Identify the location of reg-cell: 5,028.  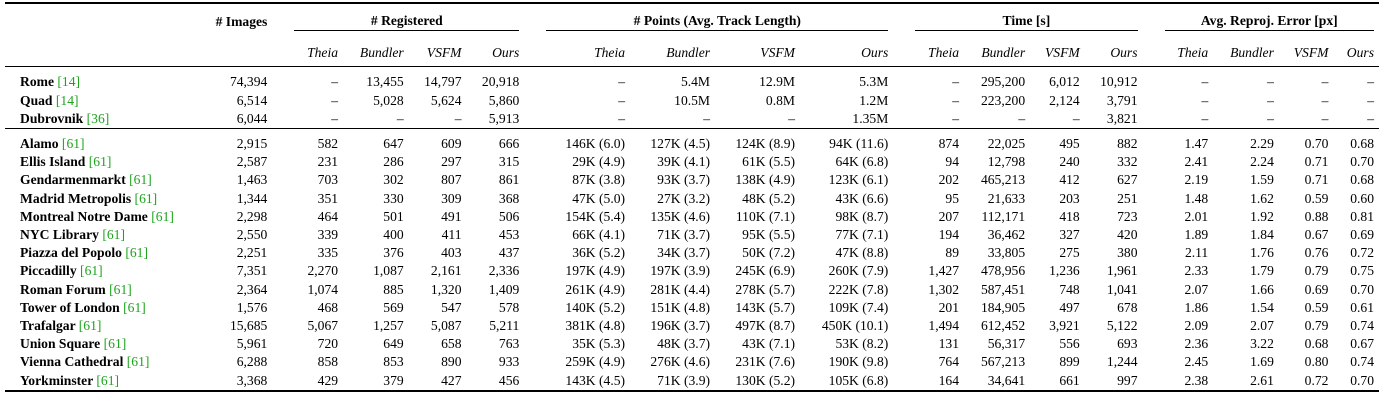
(388, 100).